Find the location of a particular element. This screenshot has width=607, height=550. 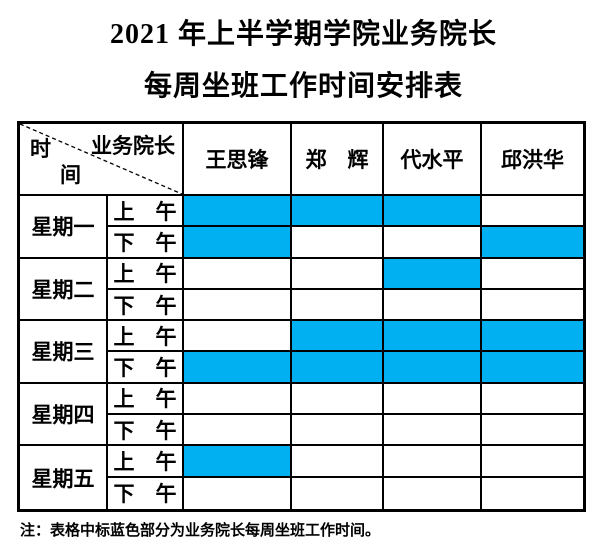

day-label-5: 星期五 is located at coordinates (64, 477).